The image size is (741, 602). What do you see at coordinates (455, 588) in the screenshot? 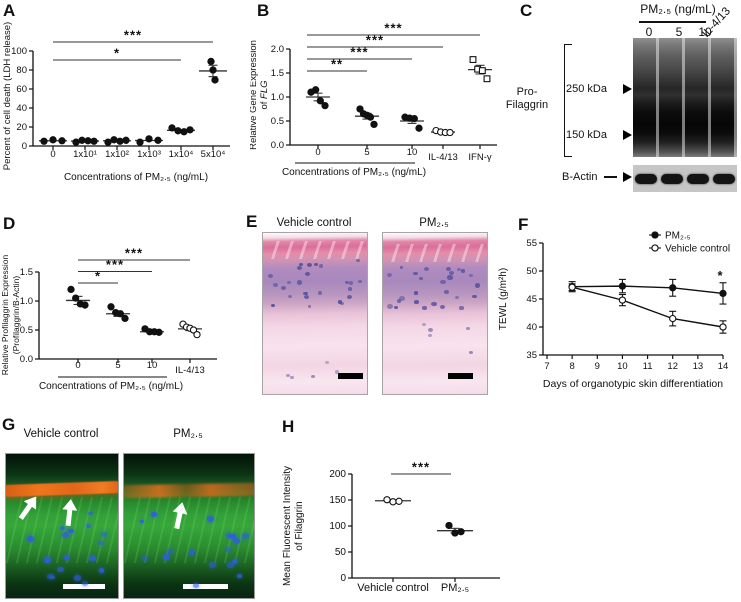
I see `x-category-label: PM₂.₅` at bounding box center [455, 588].